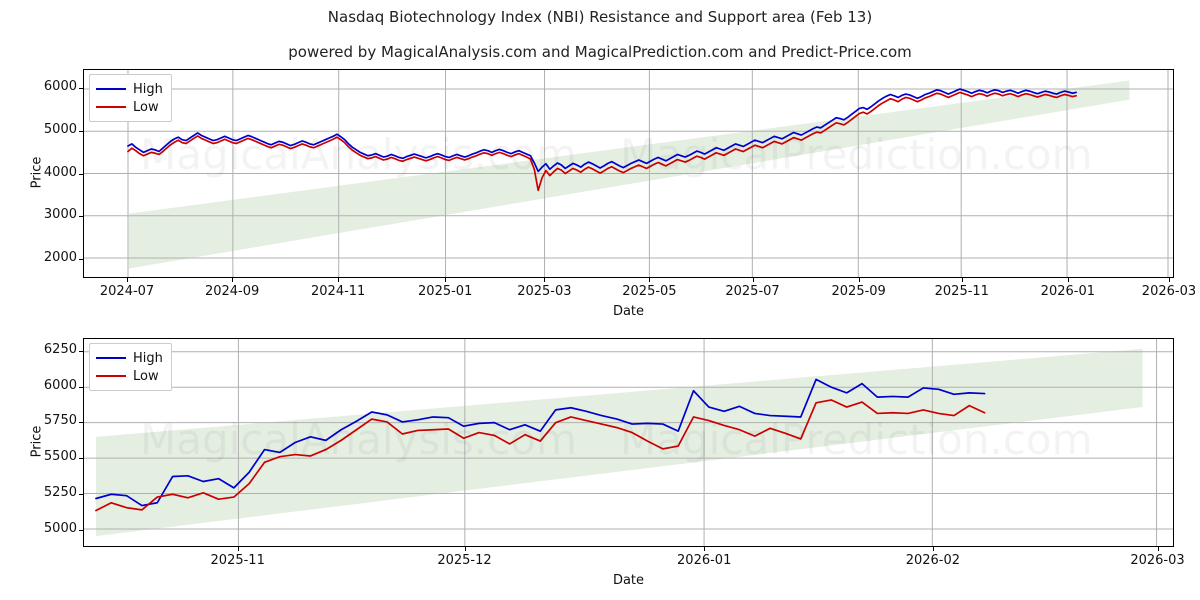 This screenshot has height=600, width=1200. I want to click on top-chart-legend: High Low, so click(130, 98).